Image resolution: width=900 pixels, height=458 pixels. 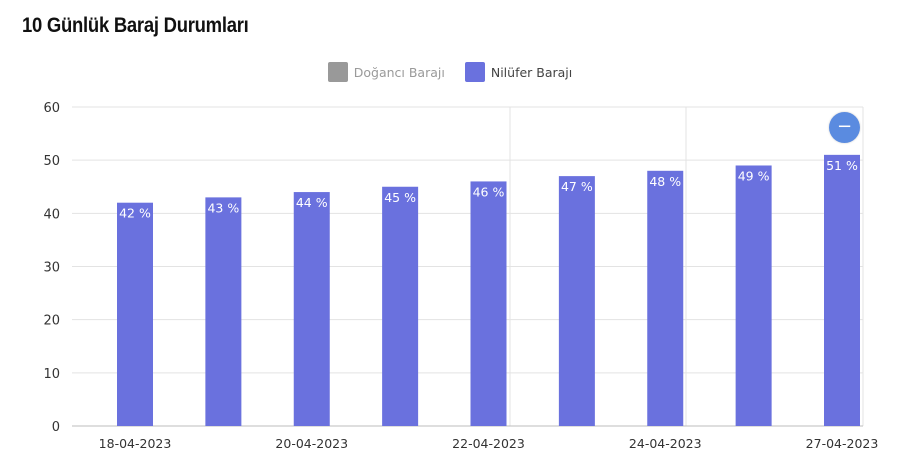 I want to click on legend-label-dogancı: Doğancı Barajı, so click(x=399, y=72).